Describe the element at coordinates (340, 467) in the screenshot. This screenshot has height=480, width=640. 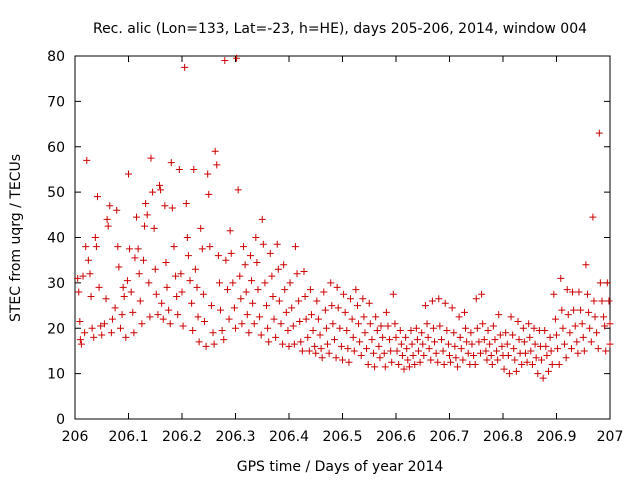
I see `x-axis-label: GPS time / Days of year 2014` at that location.